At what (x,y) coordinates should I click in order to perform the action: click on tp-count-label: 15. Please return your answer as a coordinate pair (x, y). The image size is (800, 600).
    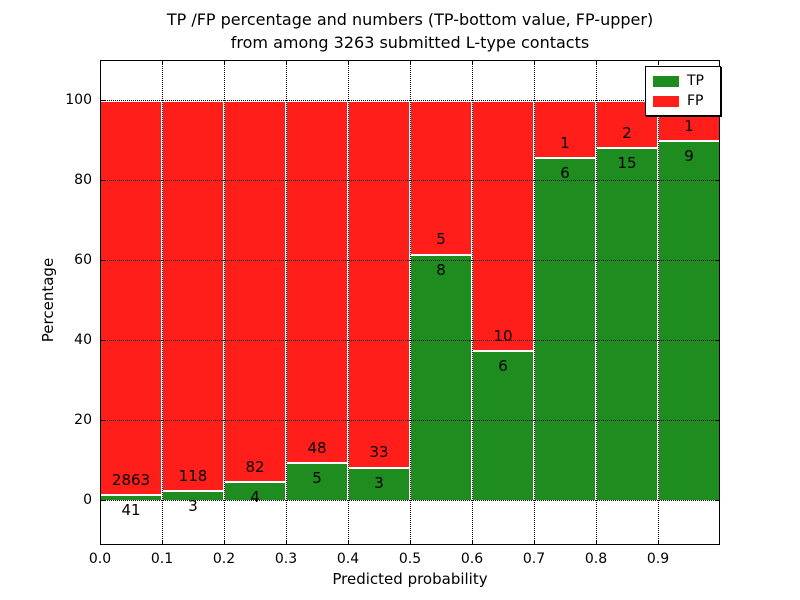
    Looking at the image, I should click on (627, 163).